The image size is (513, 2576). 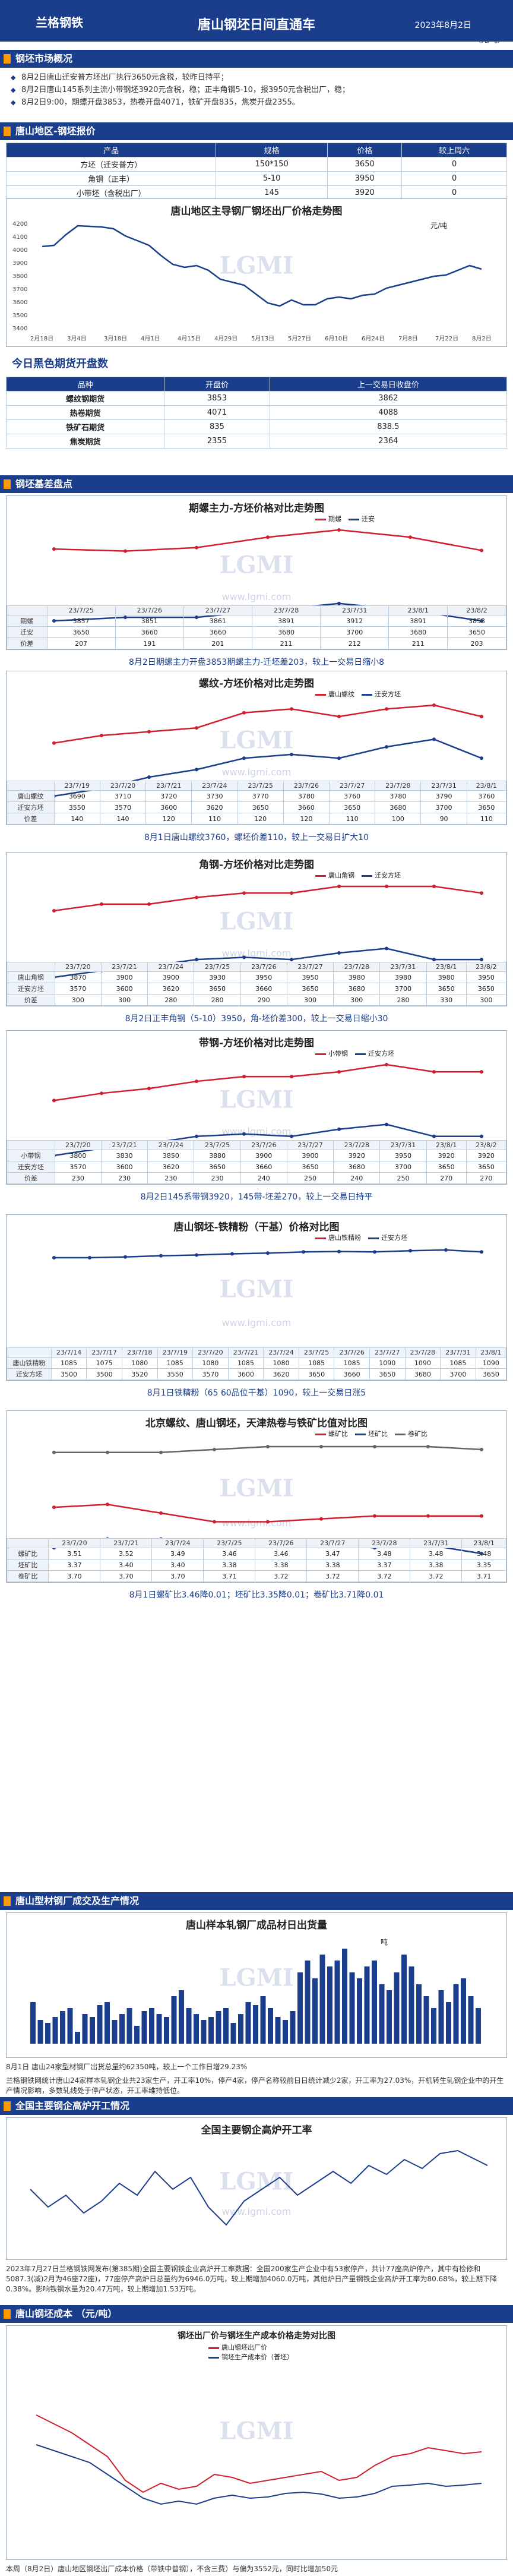 I want to click on svg-text: 3800, so click(x=19, y=276).